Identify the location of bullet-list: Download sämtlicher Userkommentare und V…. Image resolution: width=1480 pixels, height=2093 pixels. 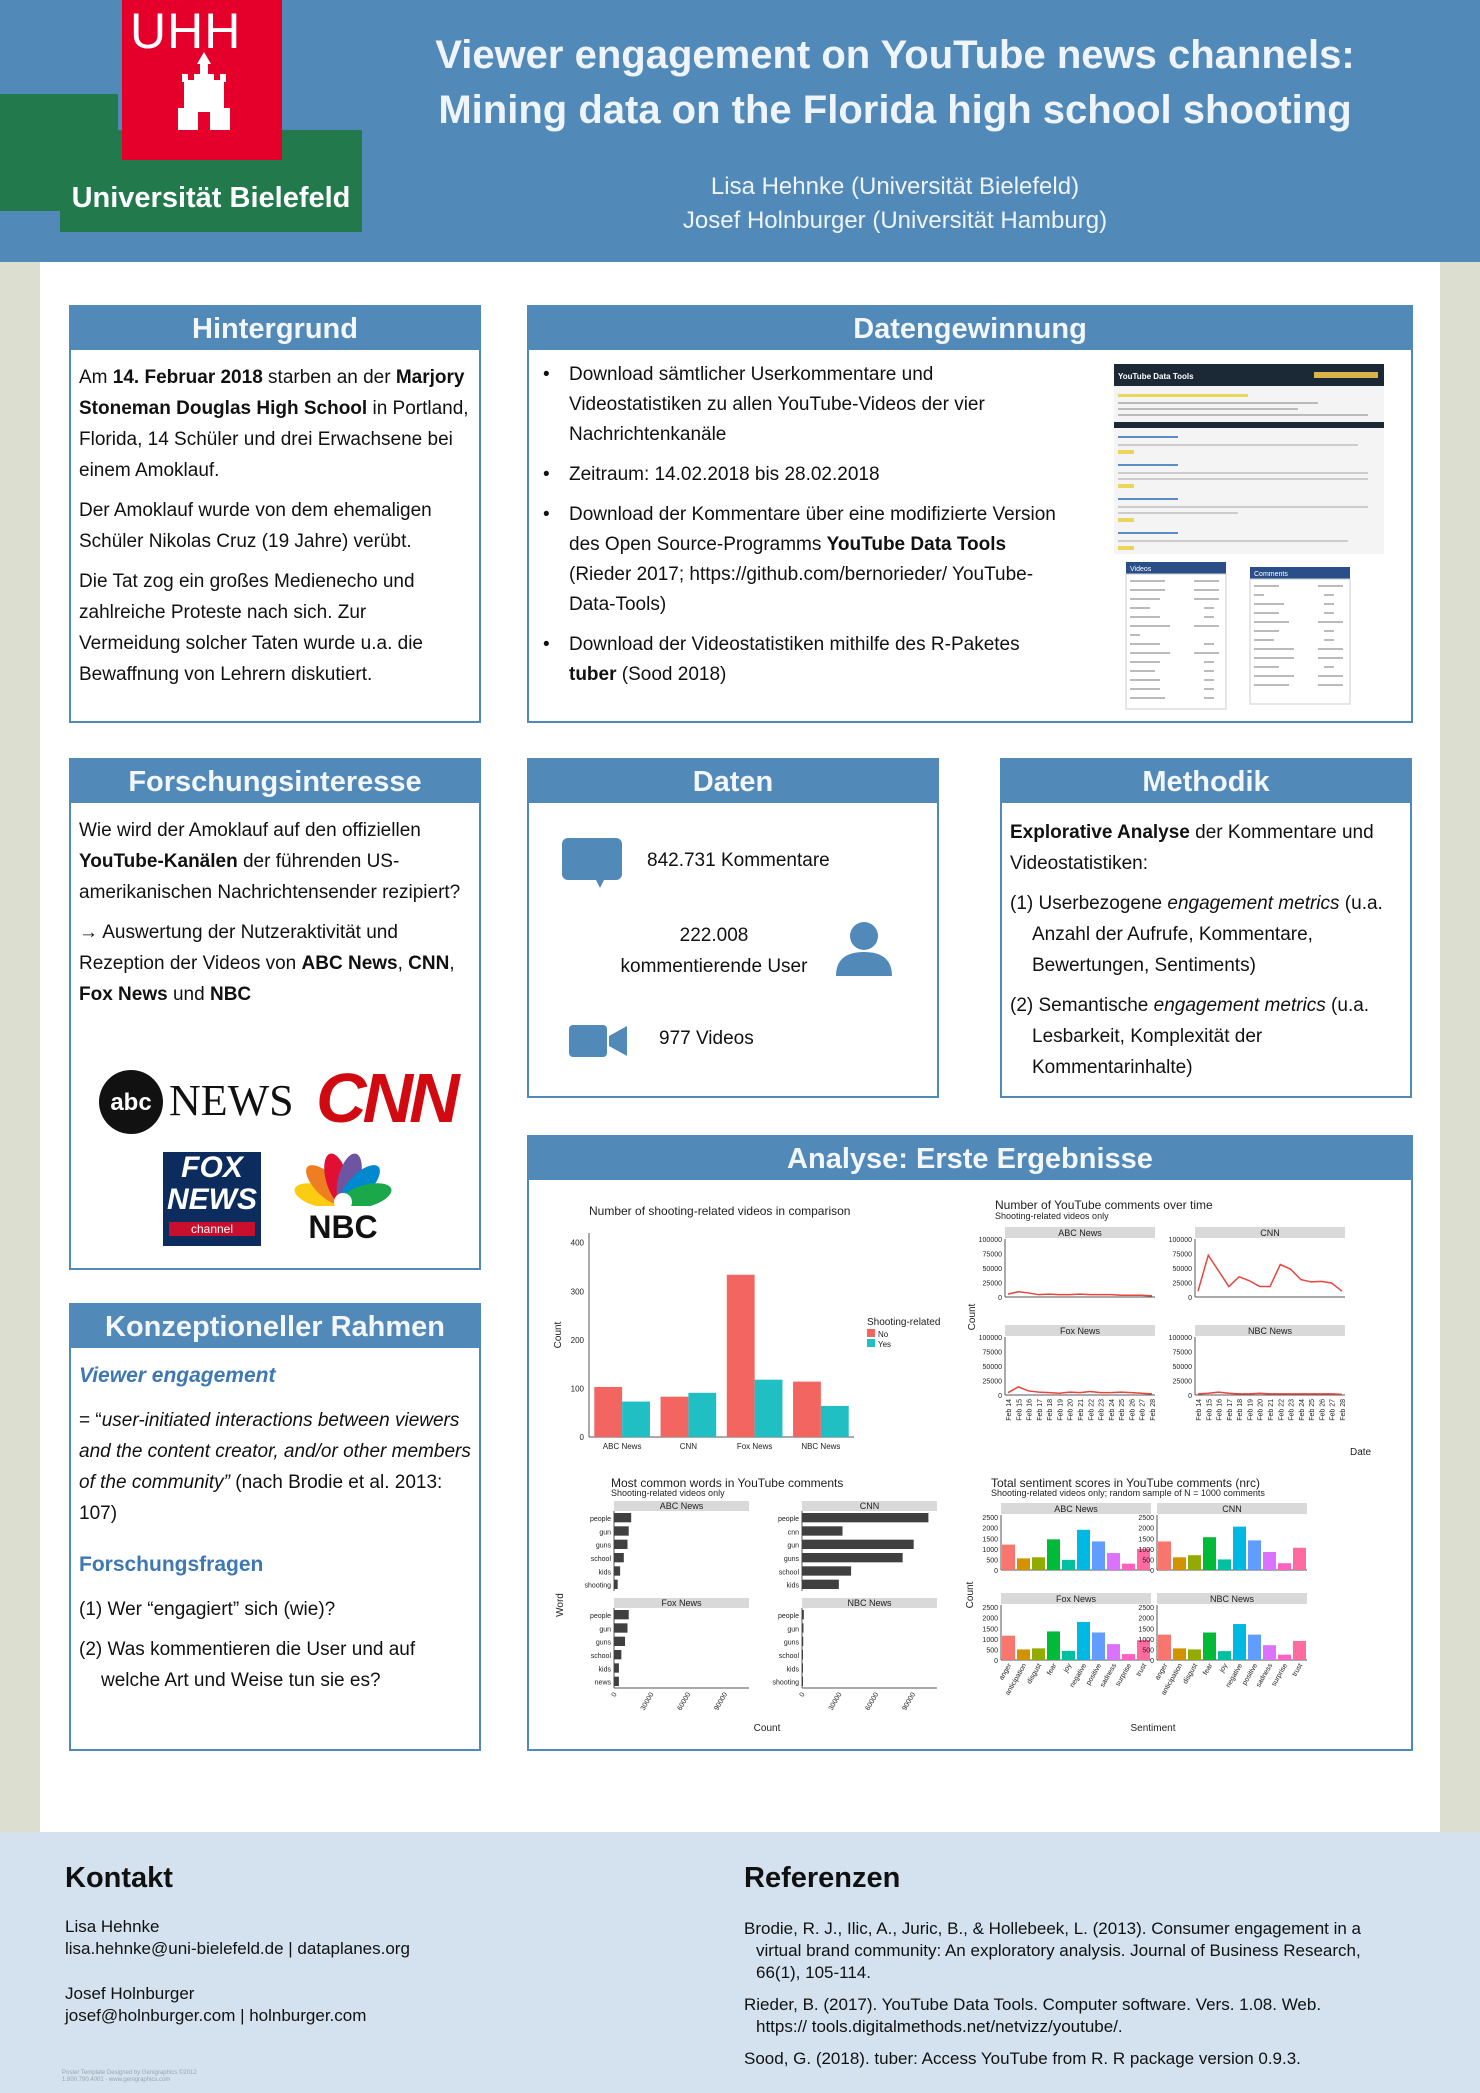
(799, 525).